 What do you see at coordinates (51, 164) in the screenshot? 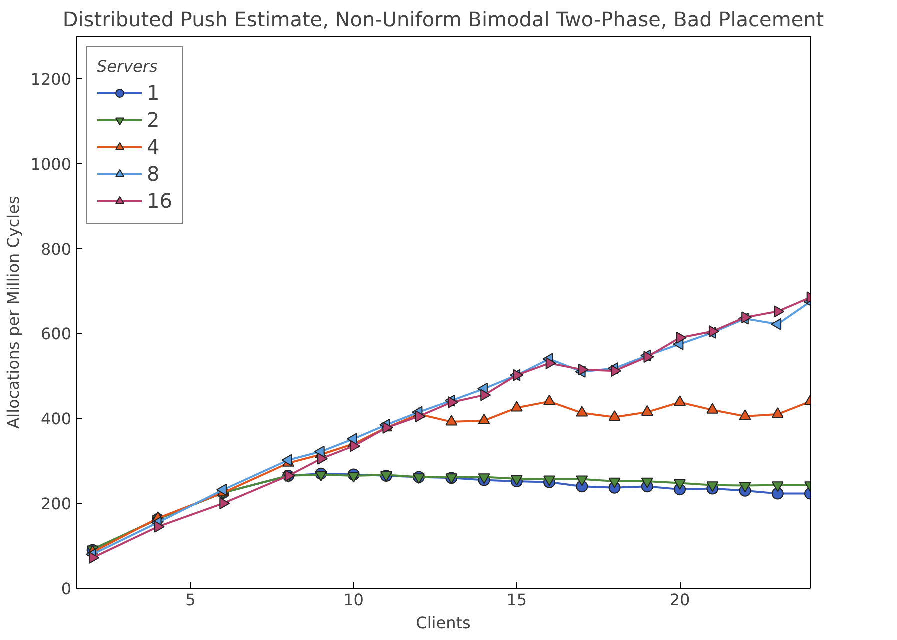
I see `y-tick-label: 1000` at bounding box center [51, 164].